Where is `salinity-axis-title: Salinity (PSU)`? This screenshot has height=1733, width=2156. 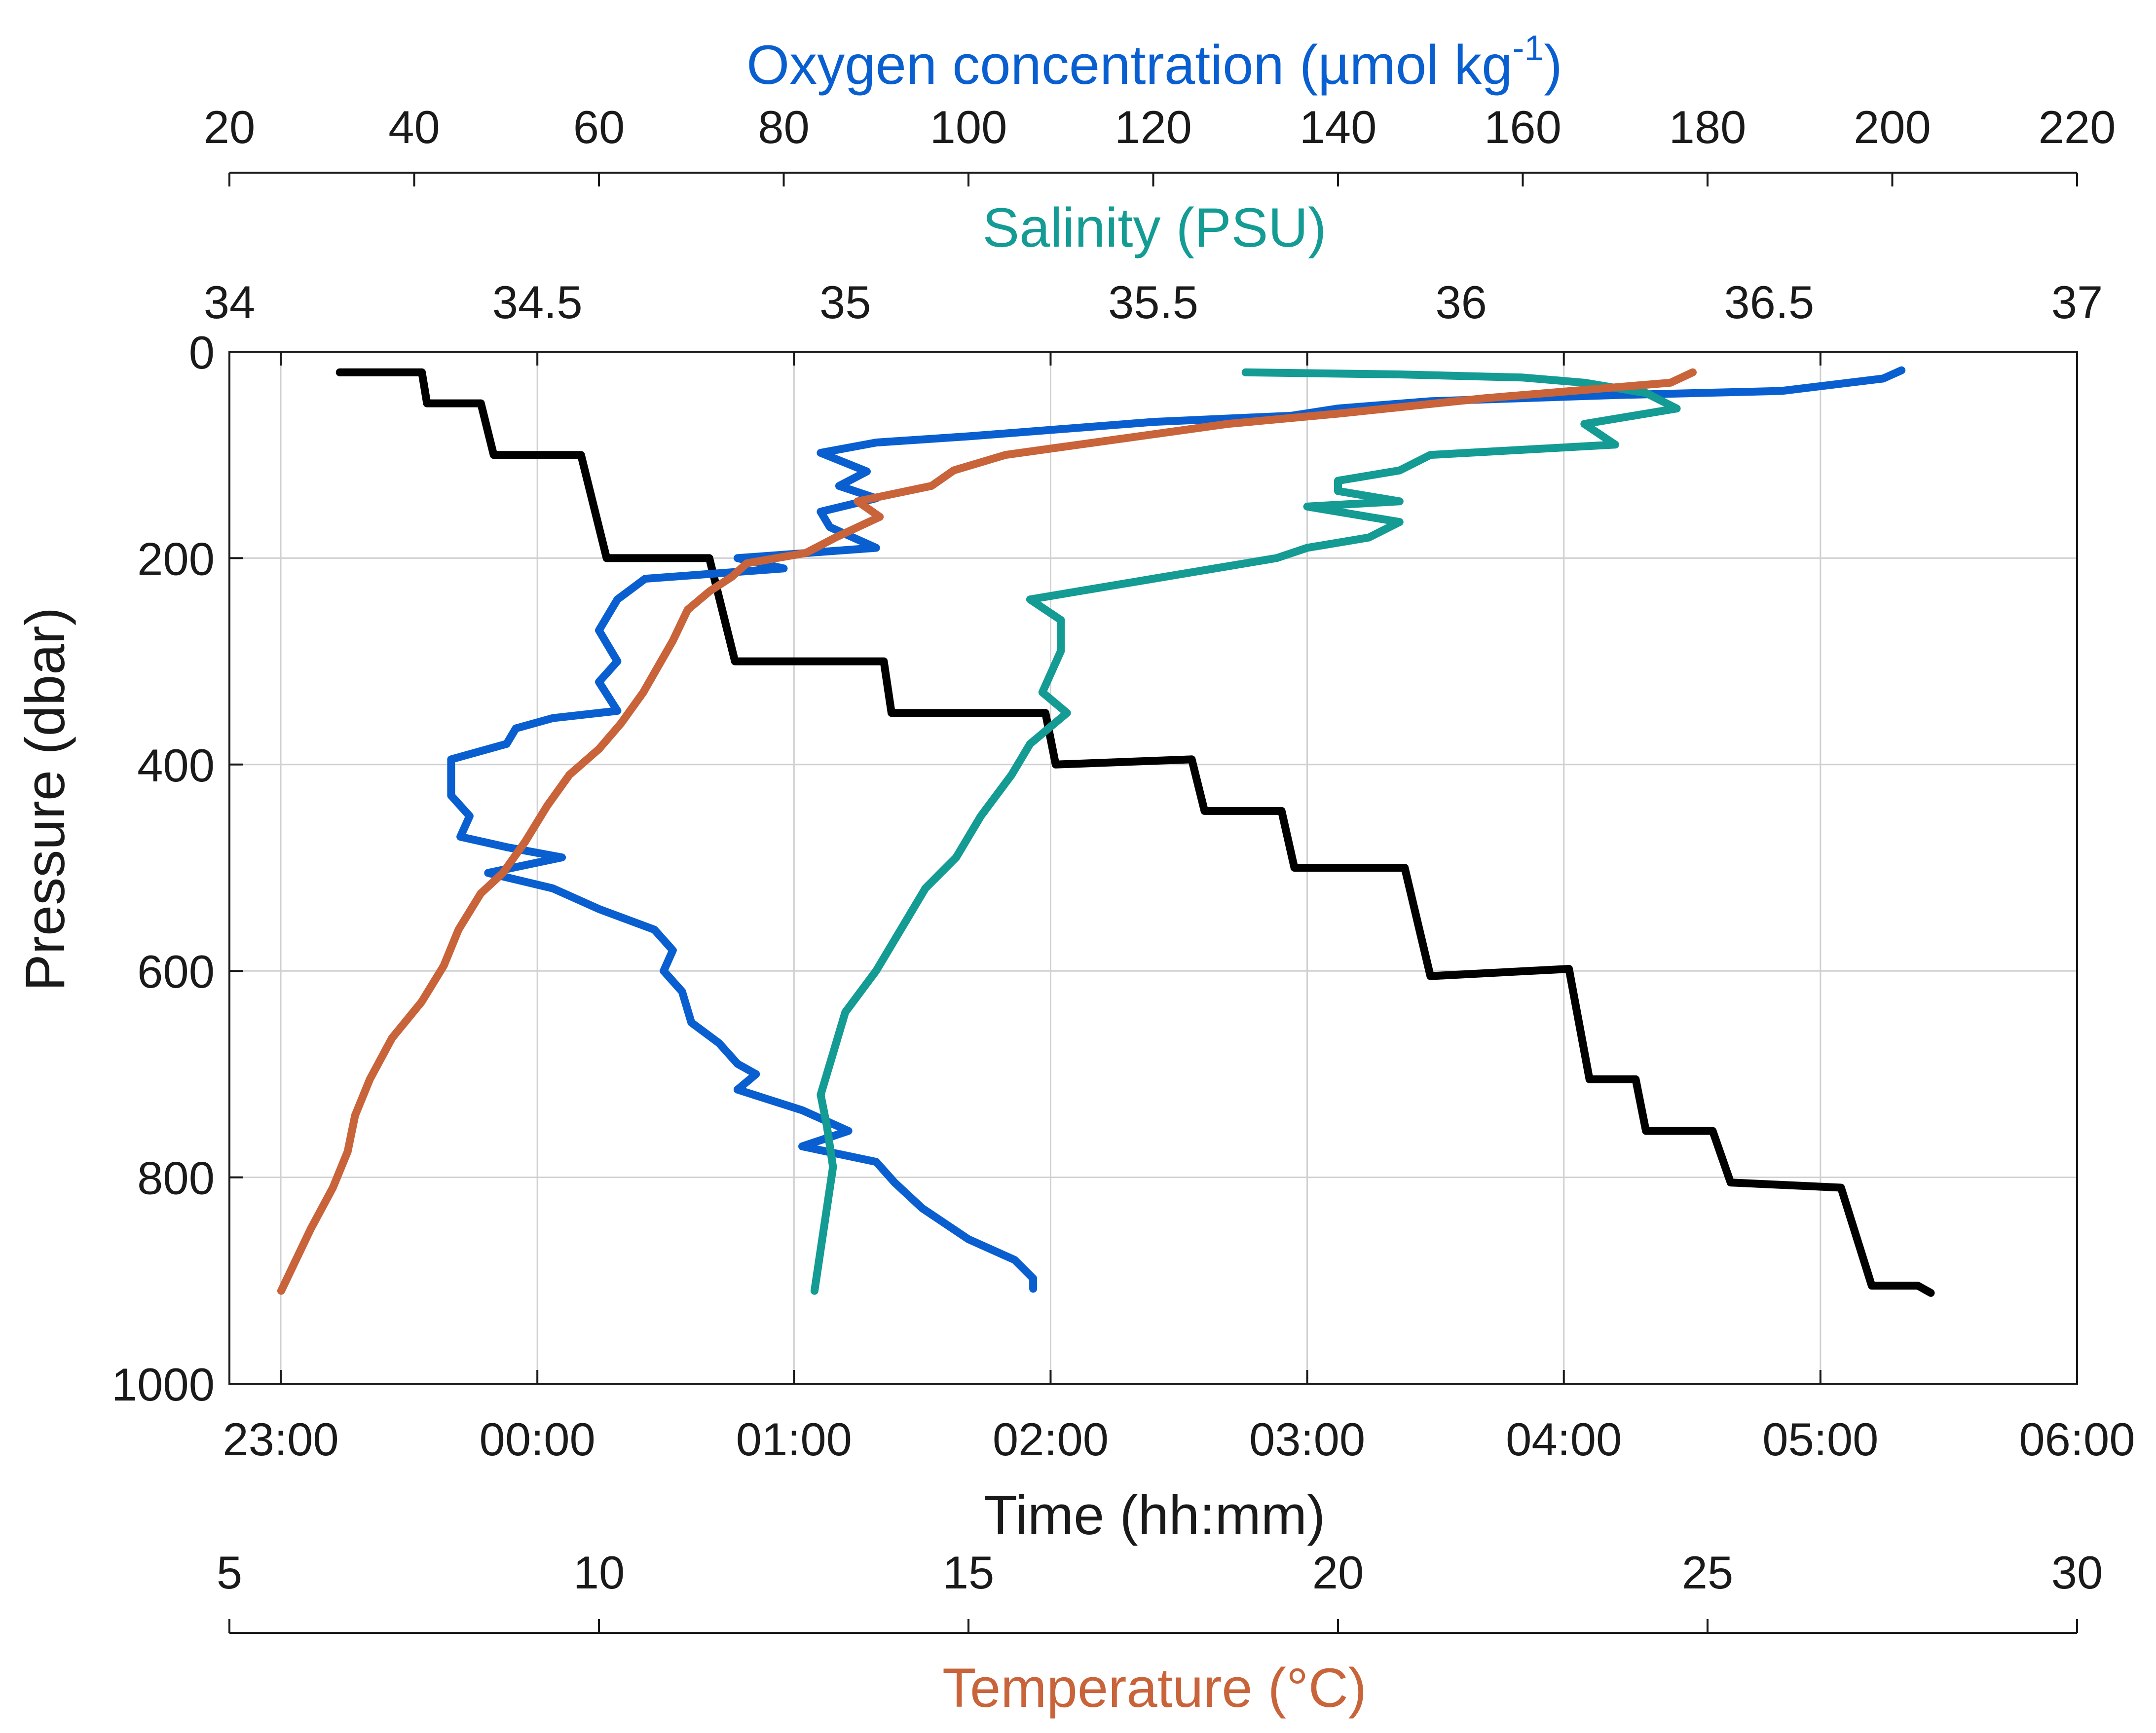 salinity-axis-title: Salinity (PSU) is located at coordinates (1154, 227).